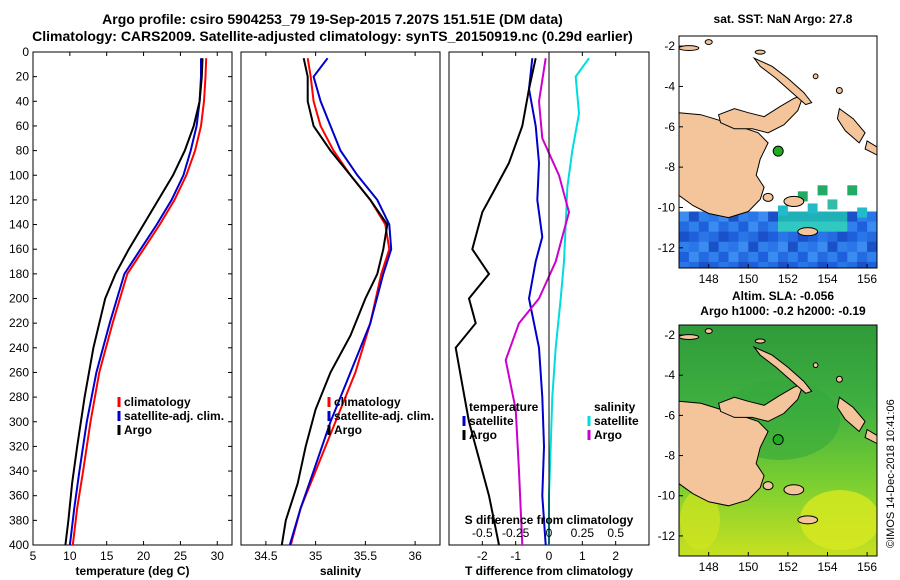 Image resolution: width=900 pixels, height=580 pixels. What do you see at coordinates (23, 126) in the screenshot?
I see `y-tick-label: 60` at bounding box center [23, 126].